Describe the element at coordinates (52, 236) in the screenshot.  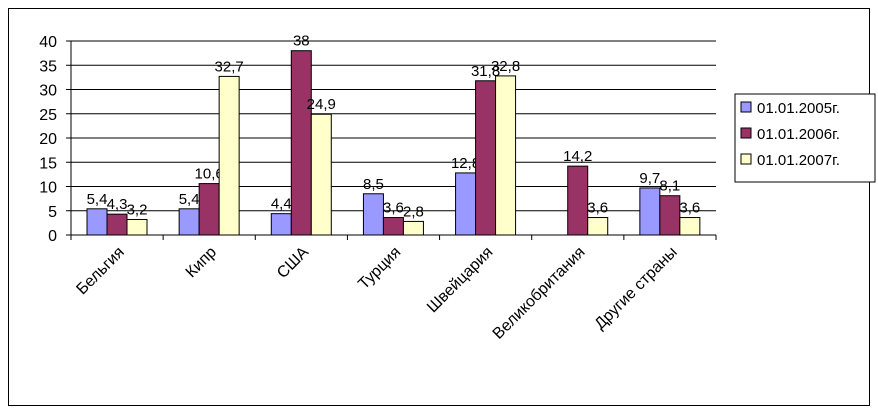
I see `y-tick-label: 0` at that location.